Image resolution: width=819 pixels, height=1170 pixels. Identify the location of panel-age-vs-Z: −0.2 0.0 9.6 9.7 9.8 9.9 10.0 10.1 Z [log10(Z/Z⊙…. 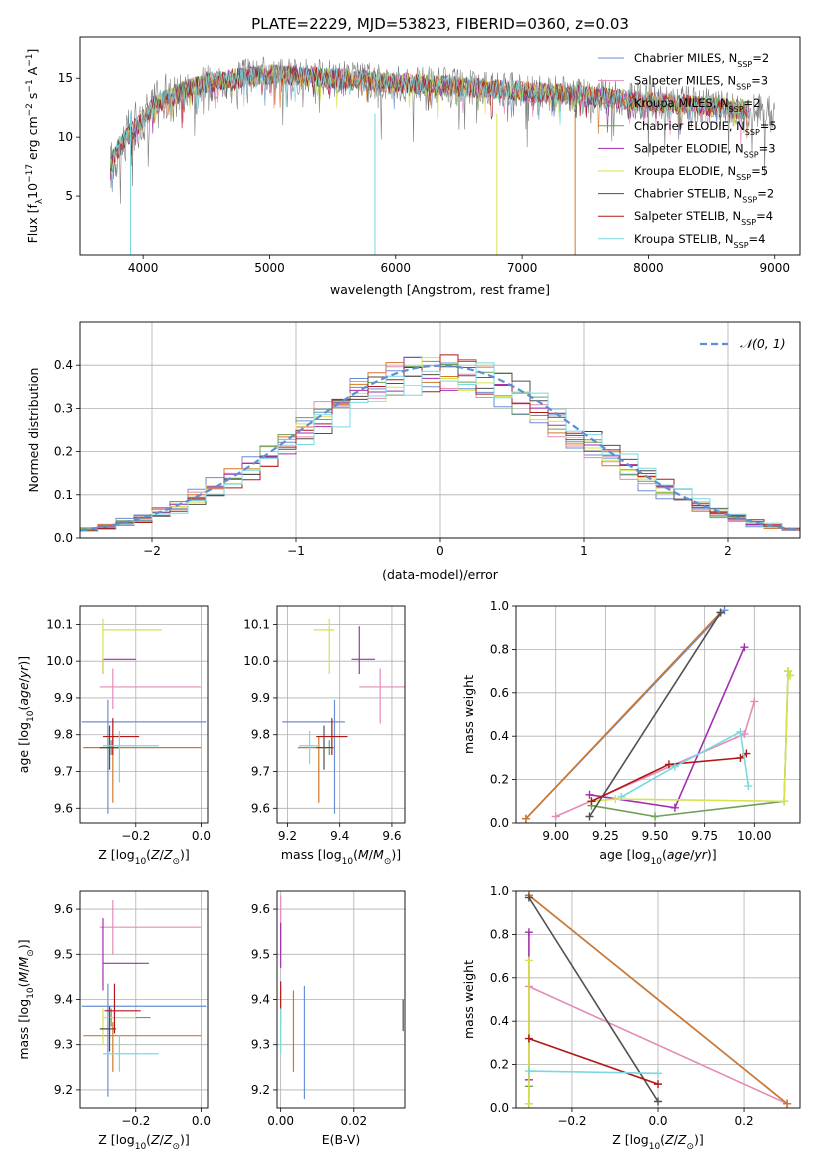
(113, 736).